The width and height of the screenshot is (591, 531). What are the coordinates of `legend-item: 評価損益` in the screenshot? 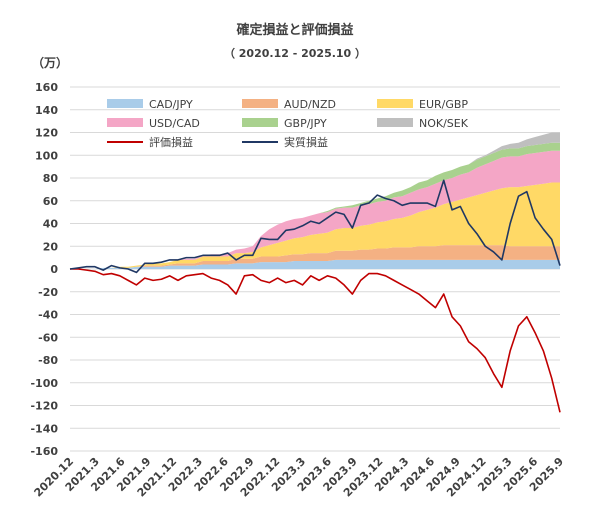 It's located at (150, 142).